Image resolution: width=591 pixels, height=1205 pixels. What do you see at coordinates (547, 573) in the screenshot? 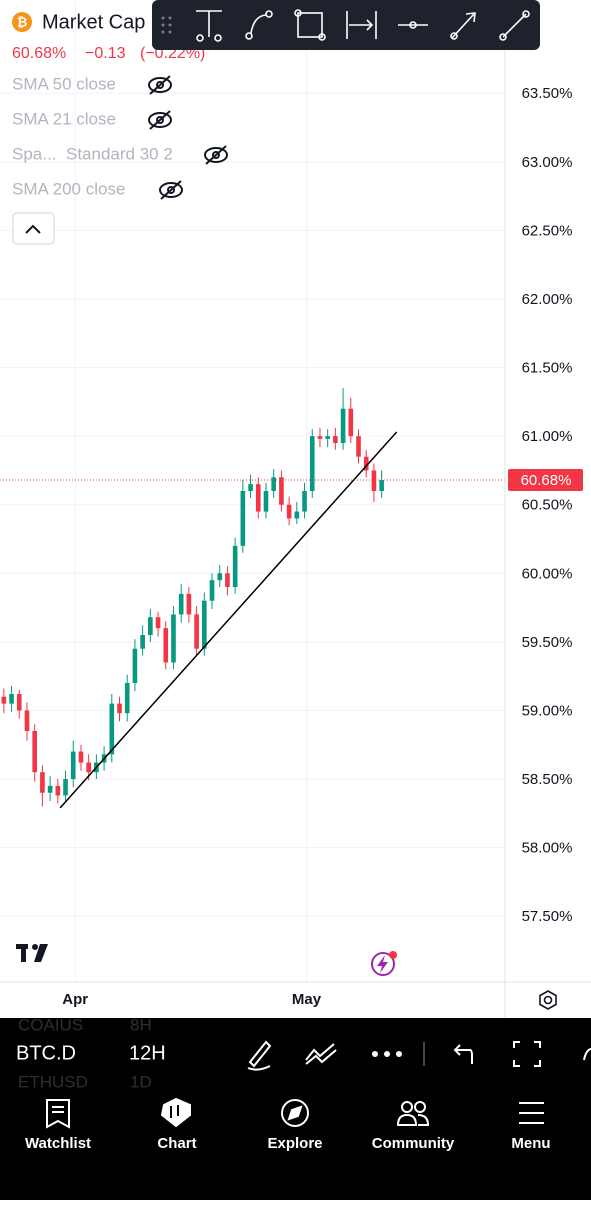
I see `y-tick-label: 60.00%` at bounding box center [547, 573].